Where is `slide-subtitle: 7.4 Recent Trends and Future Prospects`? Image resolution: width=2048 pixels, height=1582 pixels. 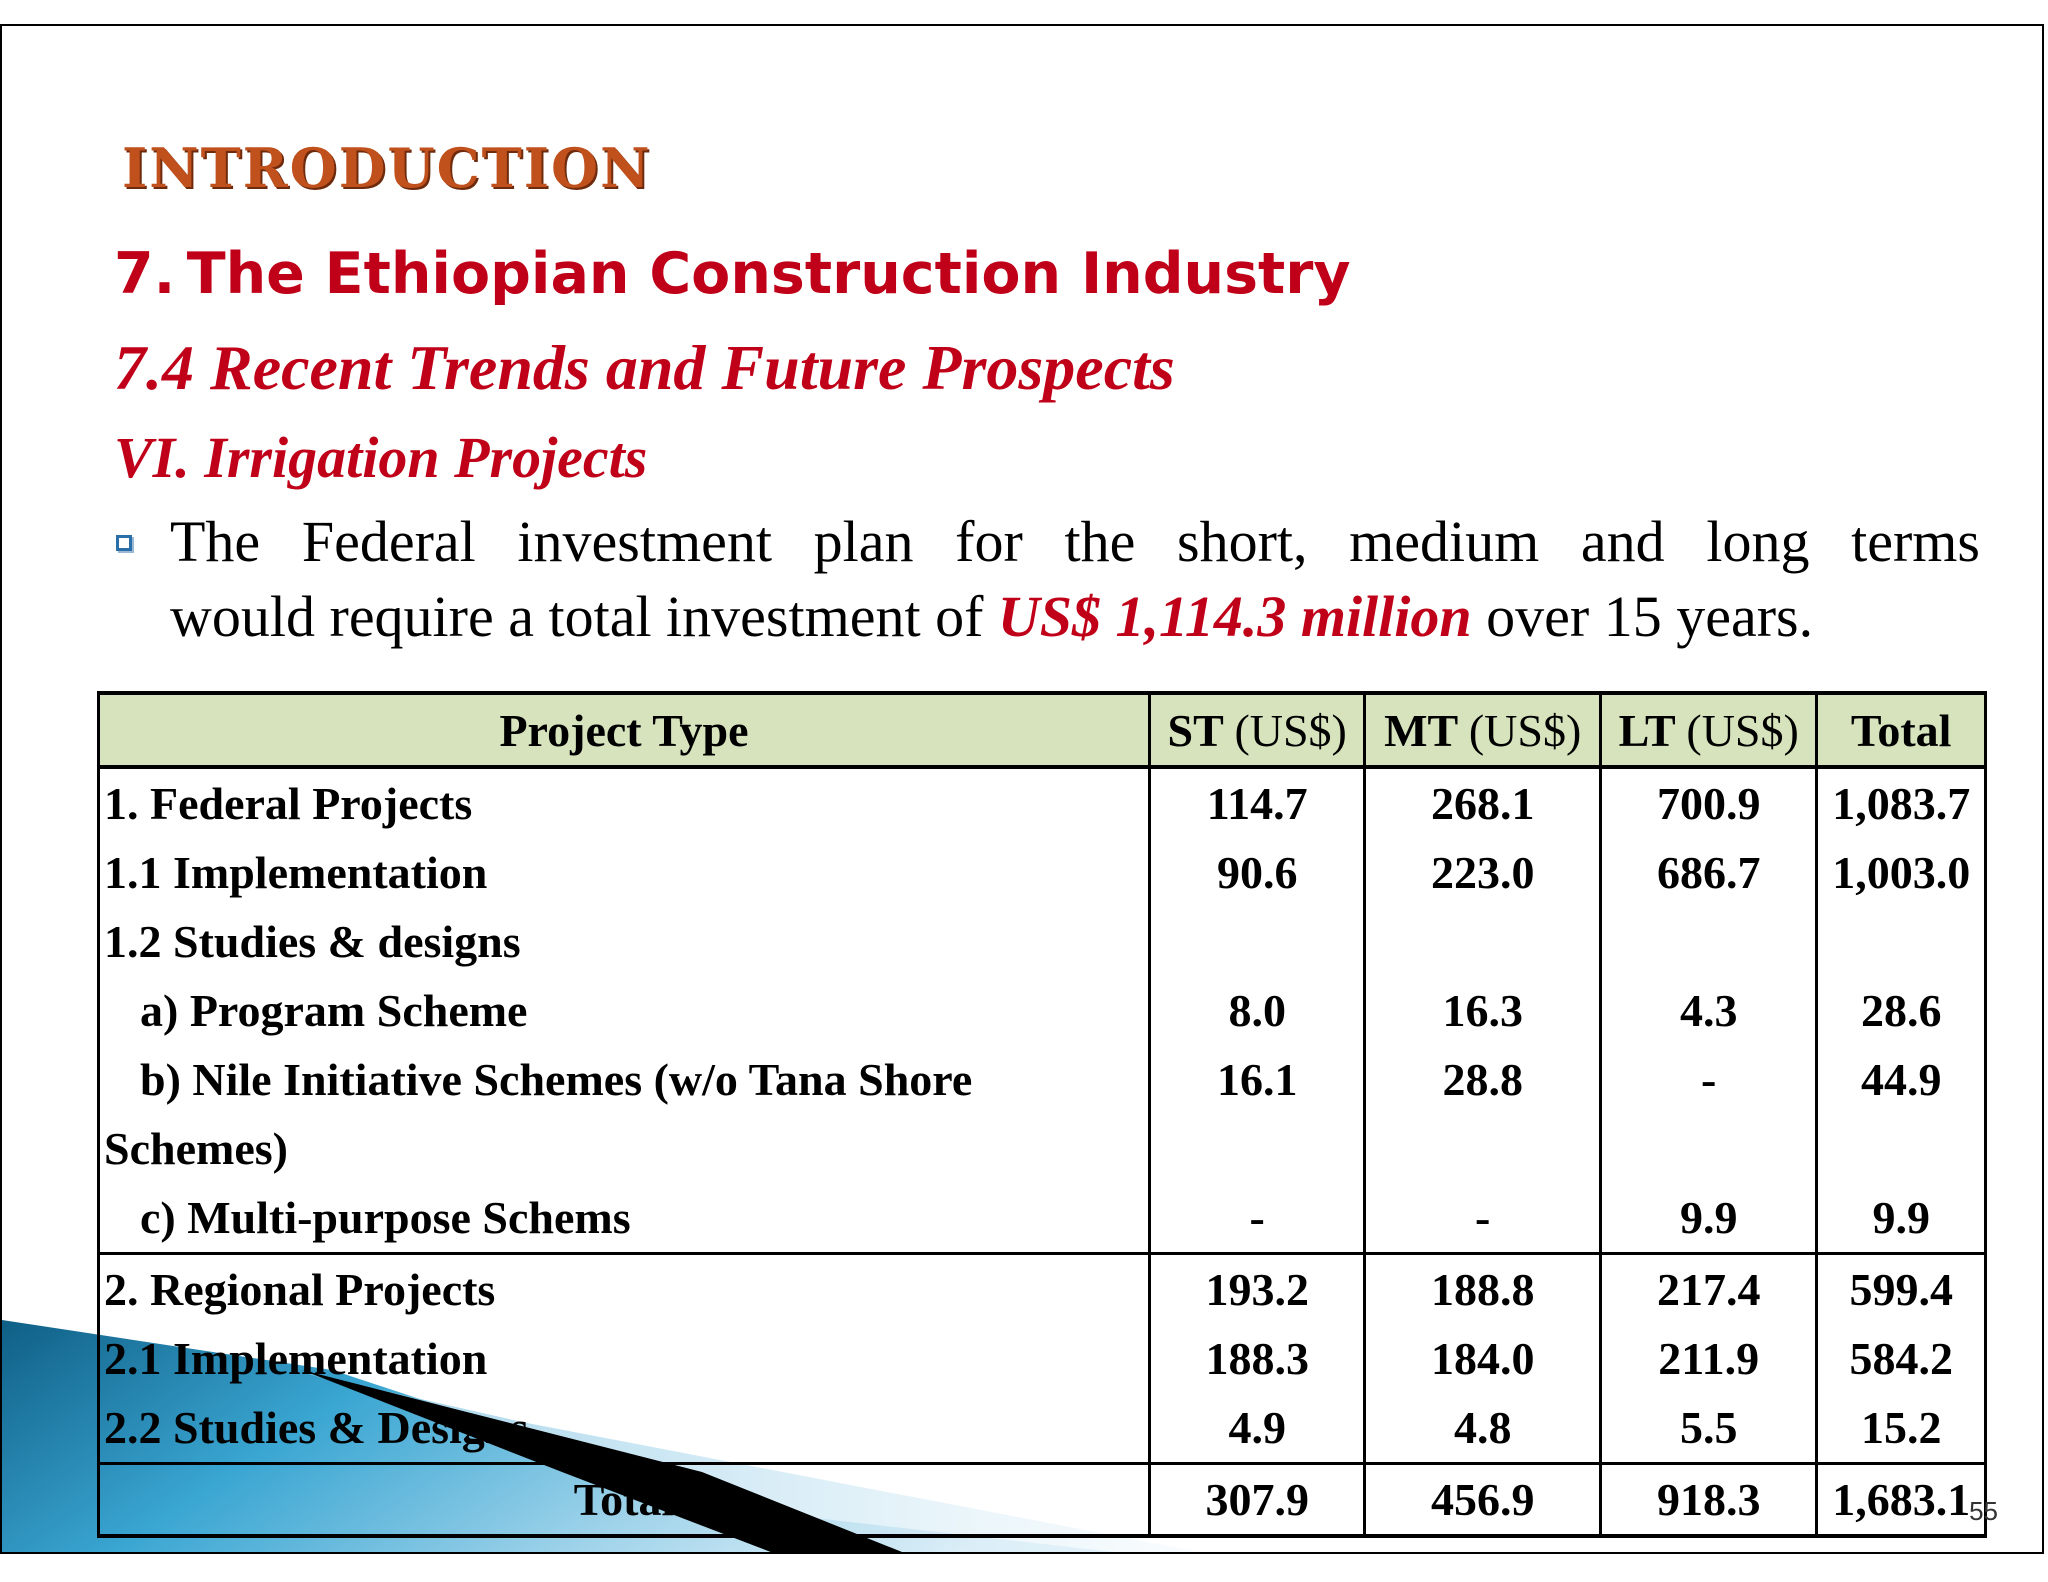
slide-subtitle: 7.4 Recent Trends and Future Prospects is located at coordinates (644, 367).